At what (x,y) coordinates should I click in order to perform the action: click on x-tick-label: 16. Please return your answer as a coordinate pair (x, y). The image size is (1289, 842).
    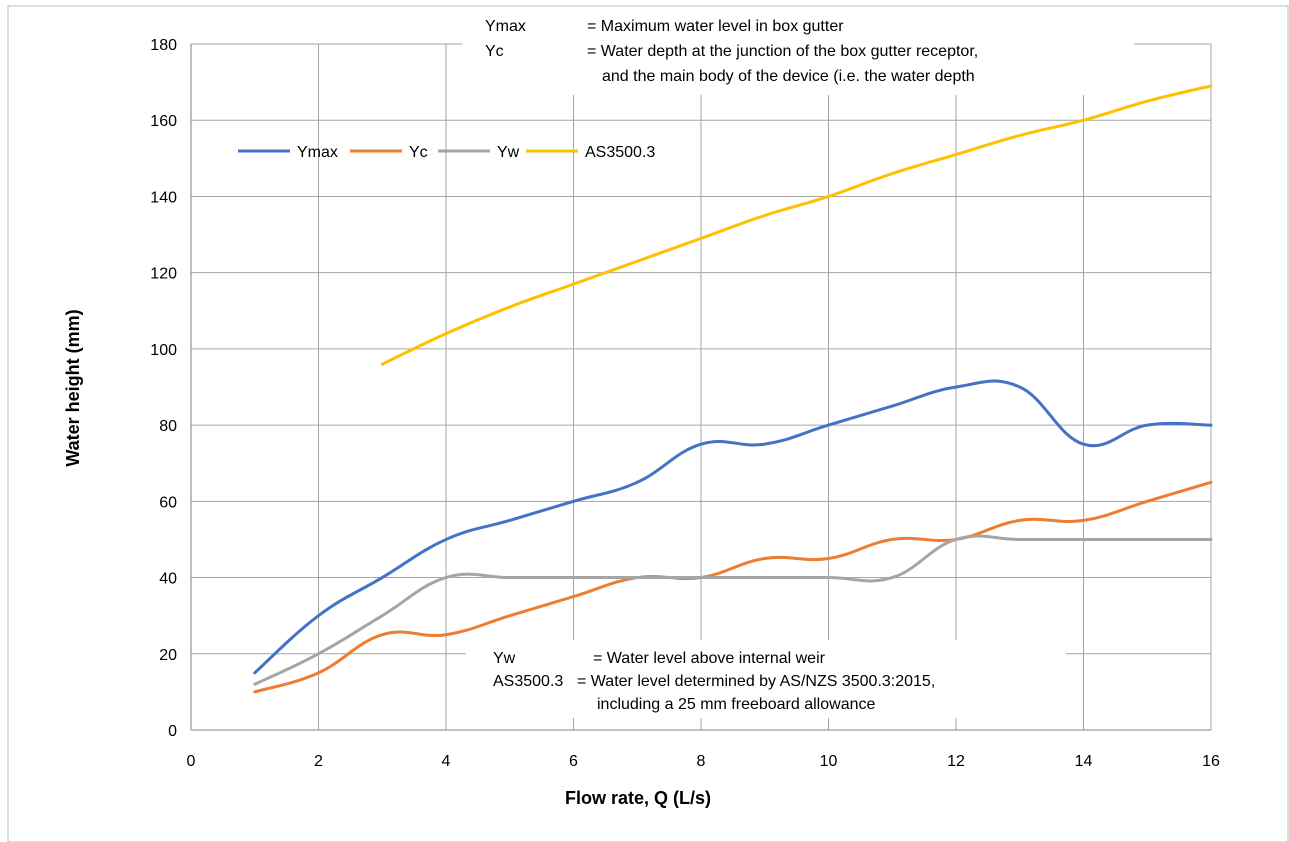
    Looking at the image, I should click on (1211, 761).